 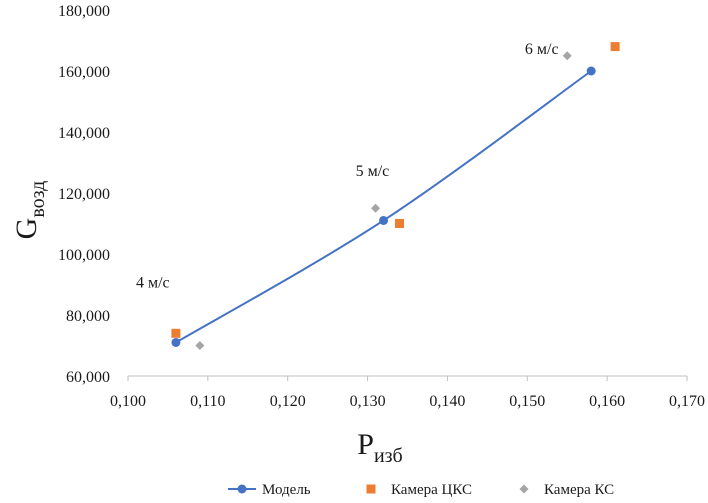 I want to click on y-tick-label: 160,000, so click(x=84, y=72).